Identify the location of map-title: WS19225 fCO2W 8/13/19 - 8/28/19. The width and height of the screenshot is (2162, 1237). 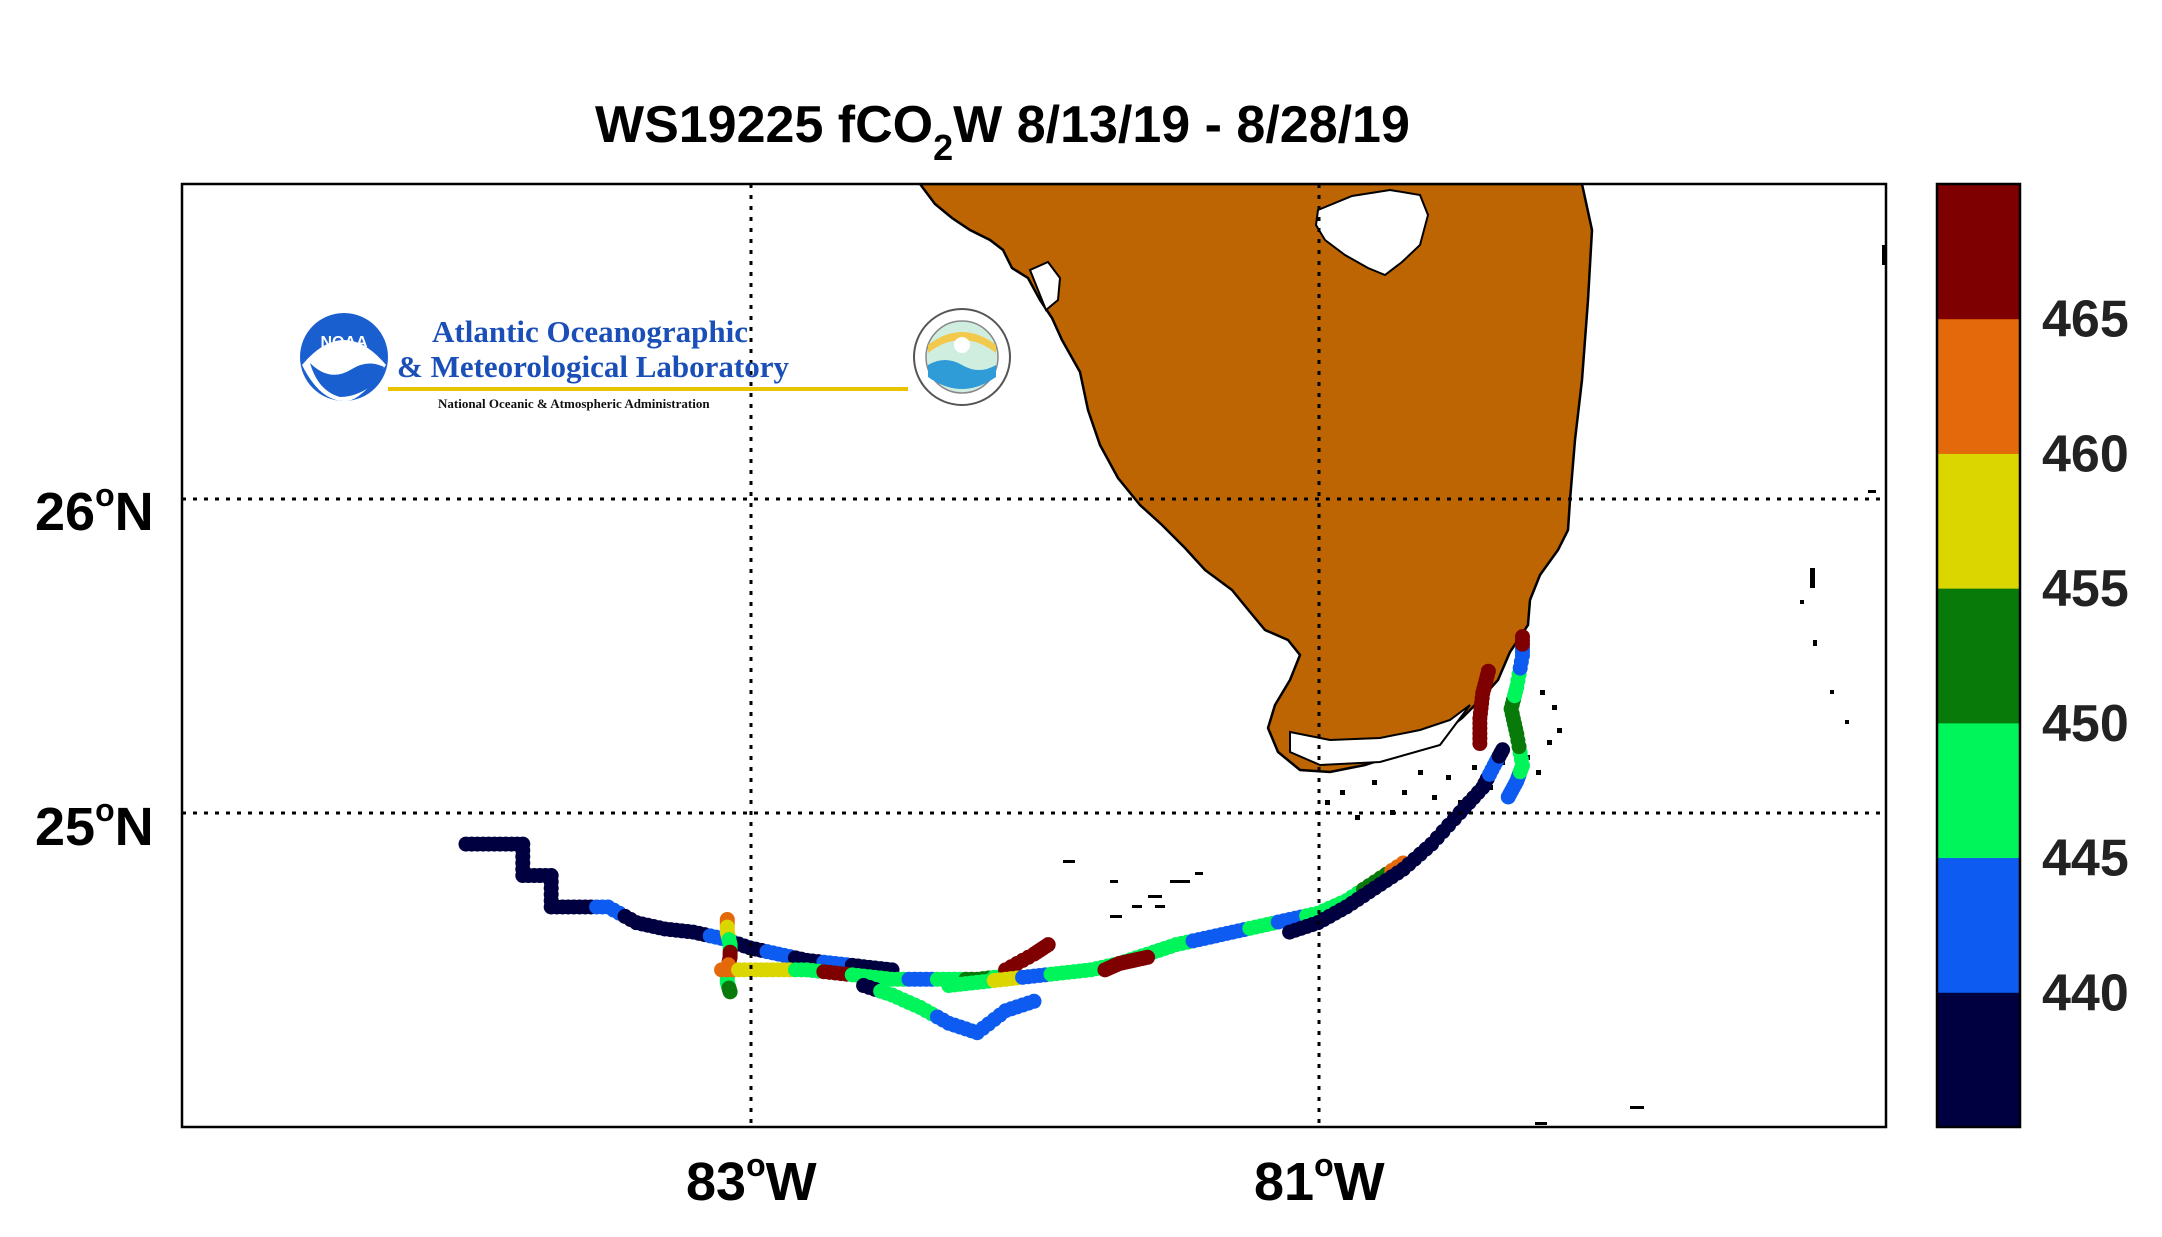
(1002, 132).